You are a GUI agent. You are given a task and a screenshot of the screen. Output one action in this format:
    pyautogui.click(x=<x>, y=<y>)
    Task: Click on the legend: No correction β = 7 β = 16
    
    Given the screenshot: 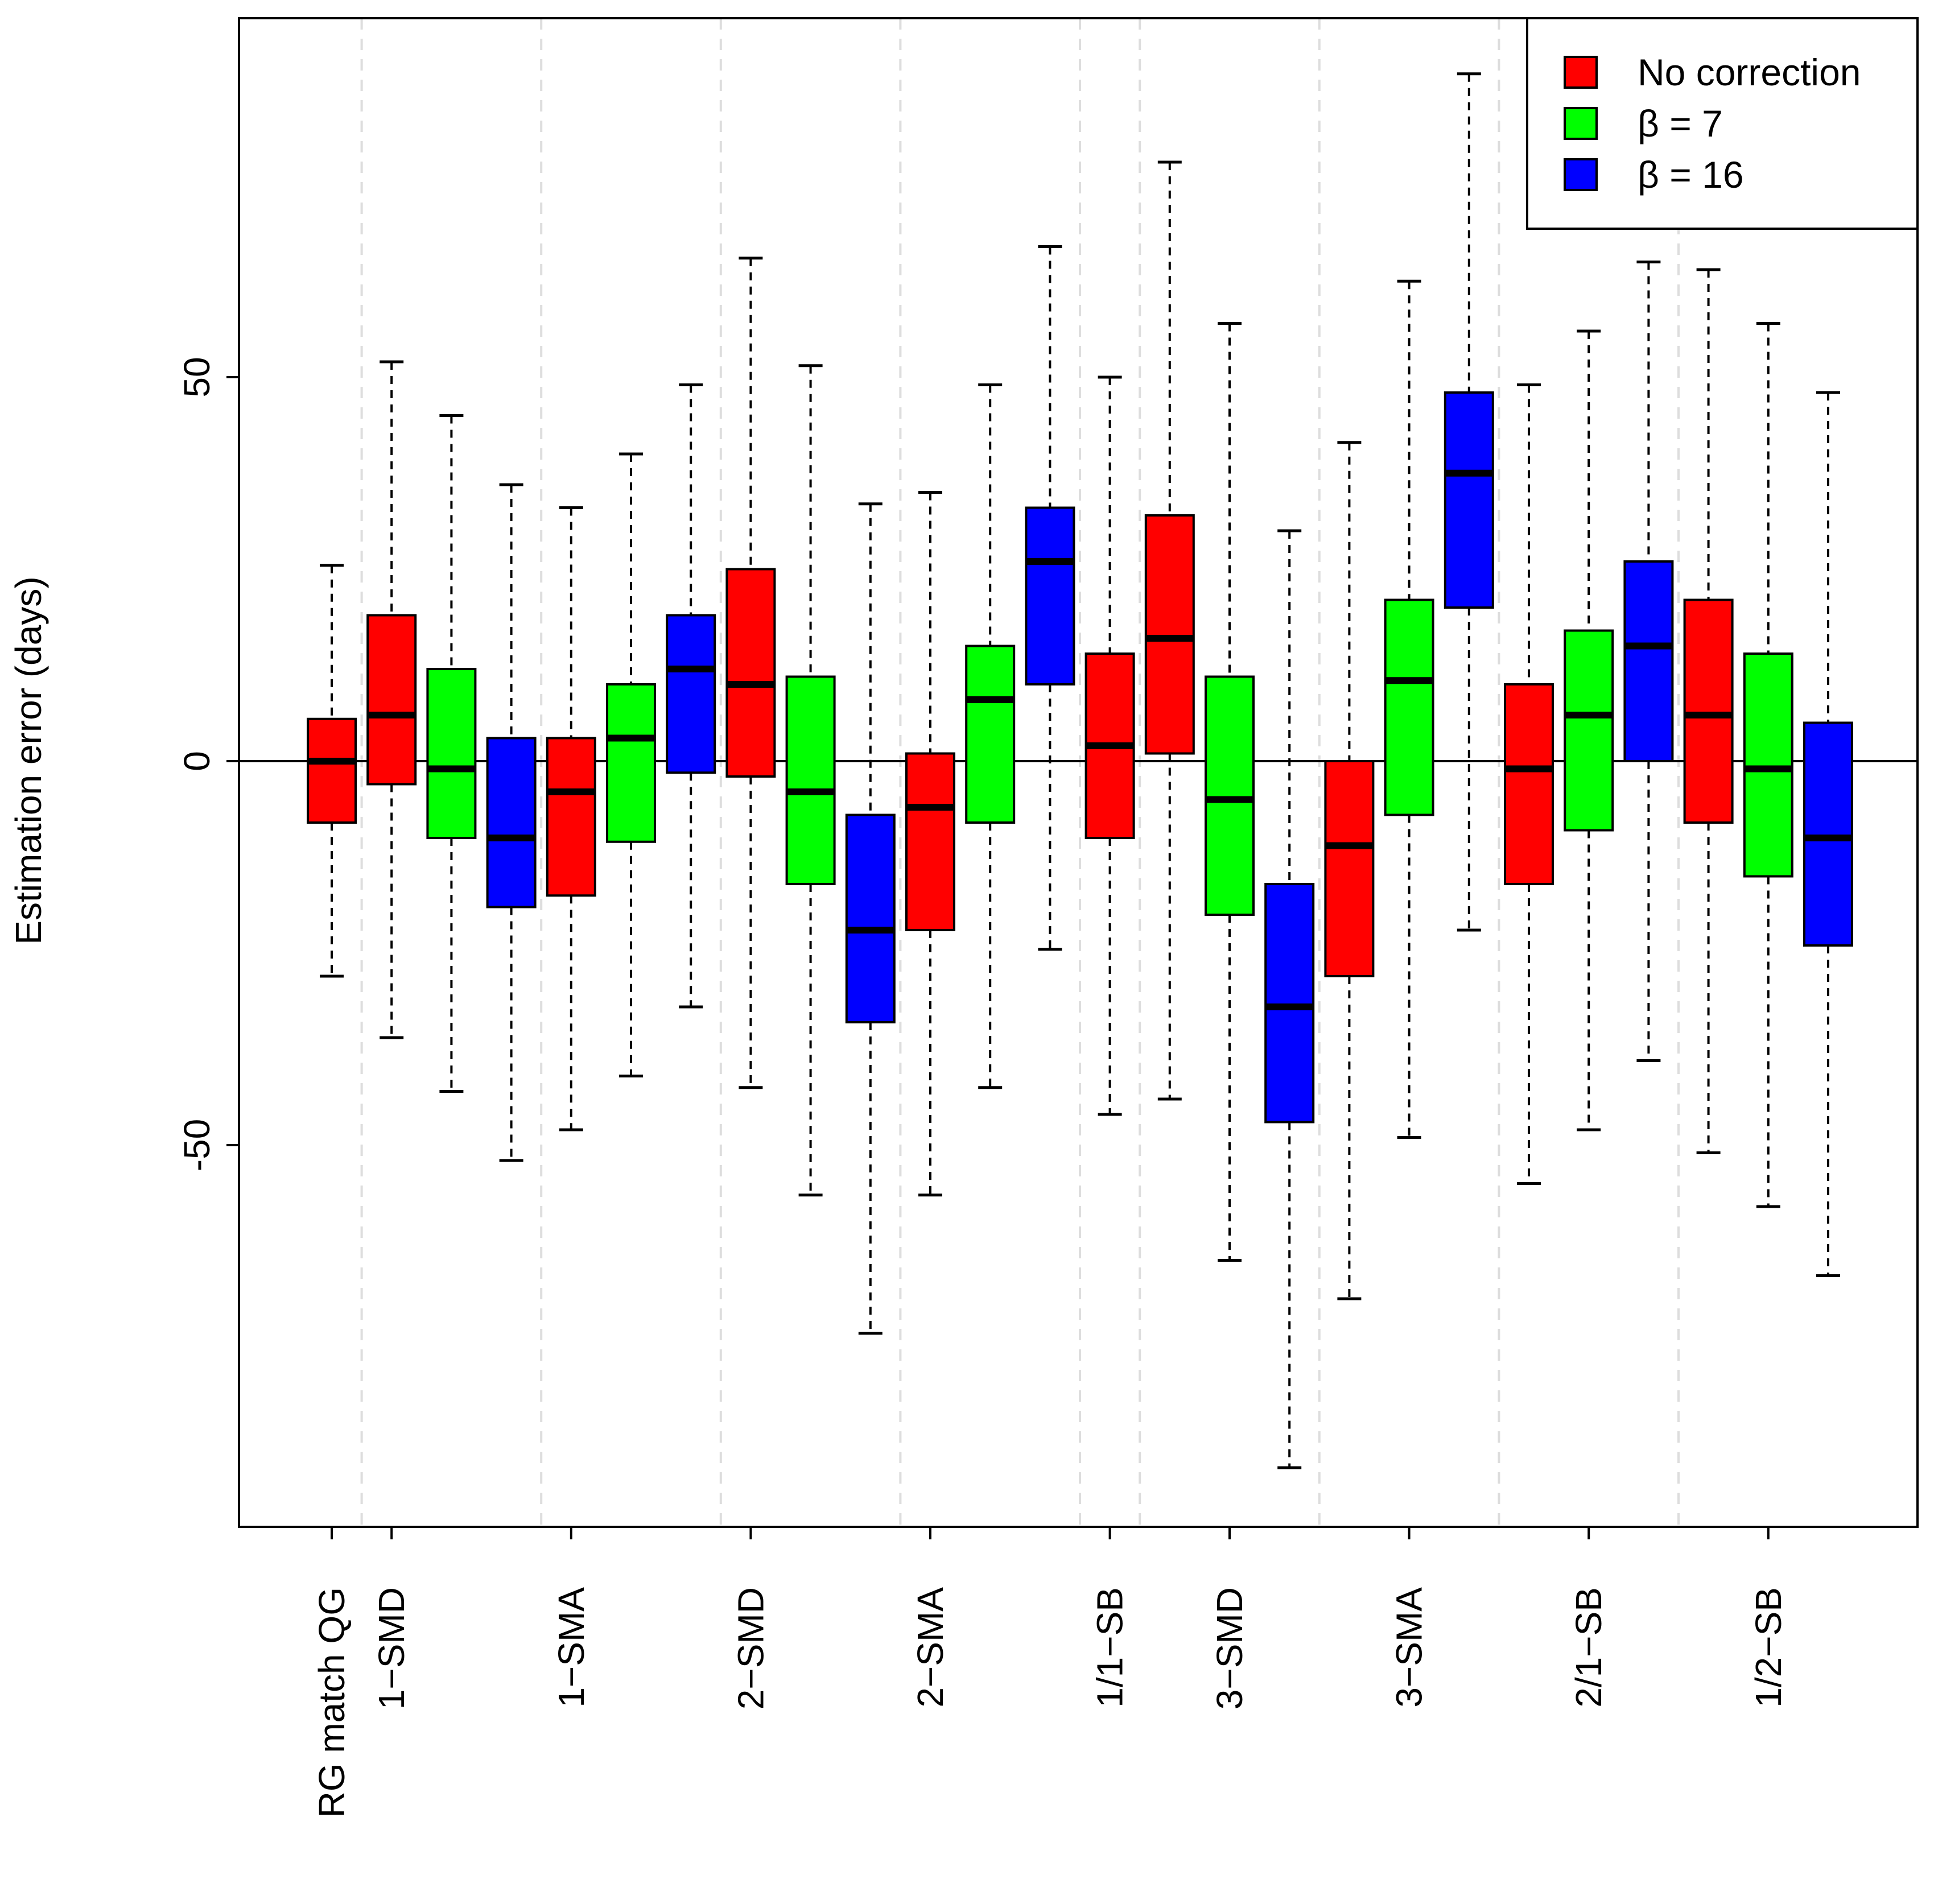 What is the action you would take?
    pyautogui.click(x=1722, y=123)
    